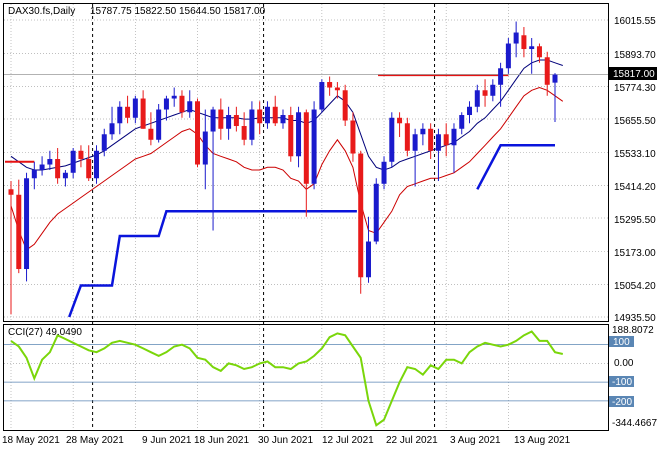  Describe the element at coordinates (635, 21) in the screenshot. I see `price-tick: 16015.55` at that location.